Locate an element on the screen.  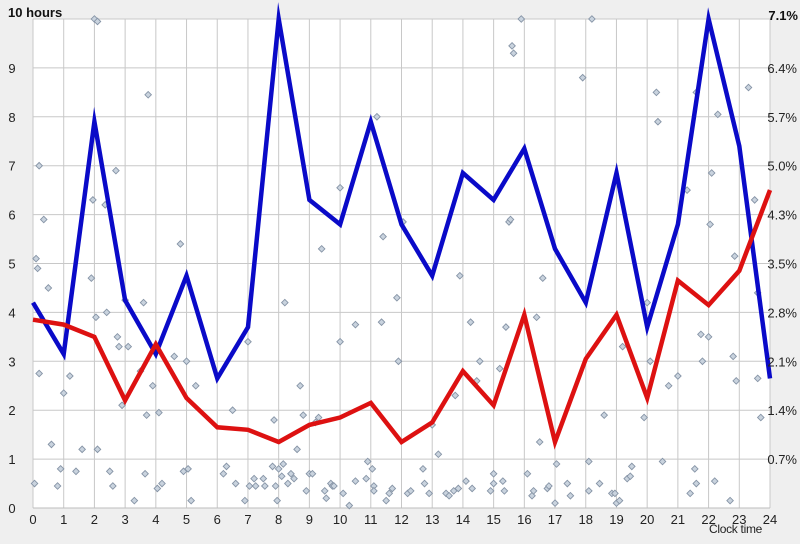
right-axis-top-label: 7.1% is located at coordinates (783, 15).